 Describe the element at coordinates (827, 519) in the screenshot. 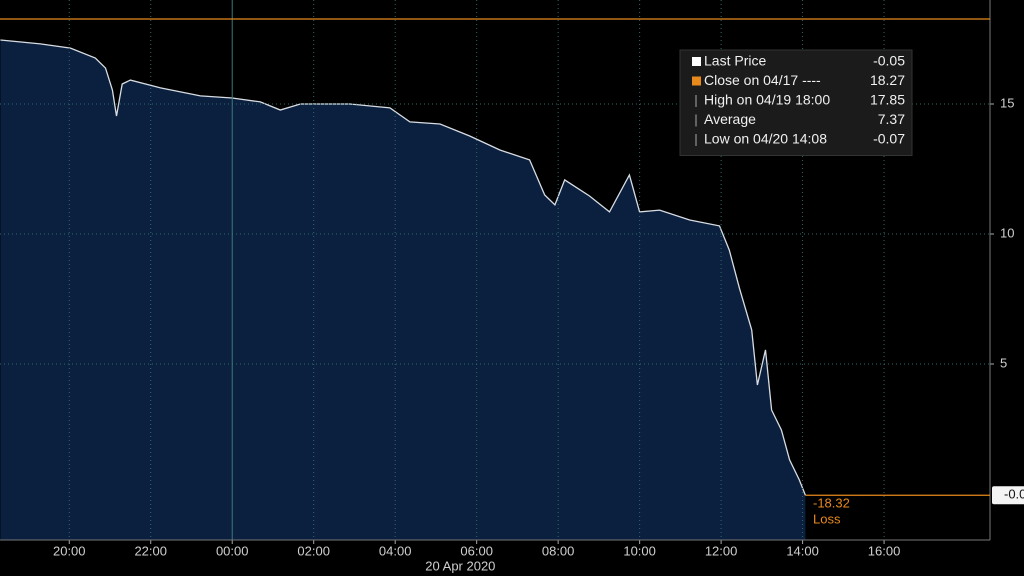

I see `loss-text: Loss` at that location.